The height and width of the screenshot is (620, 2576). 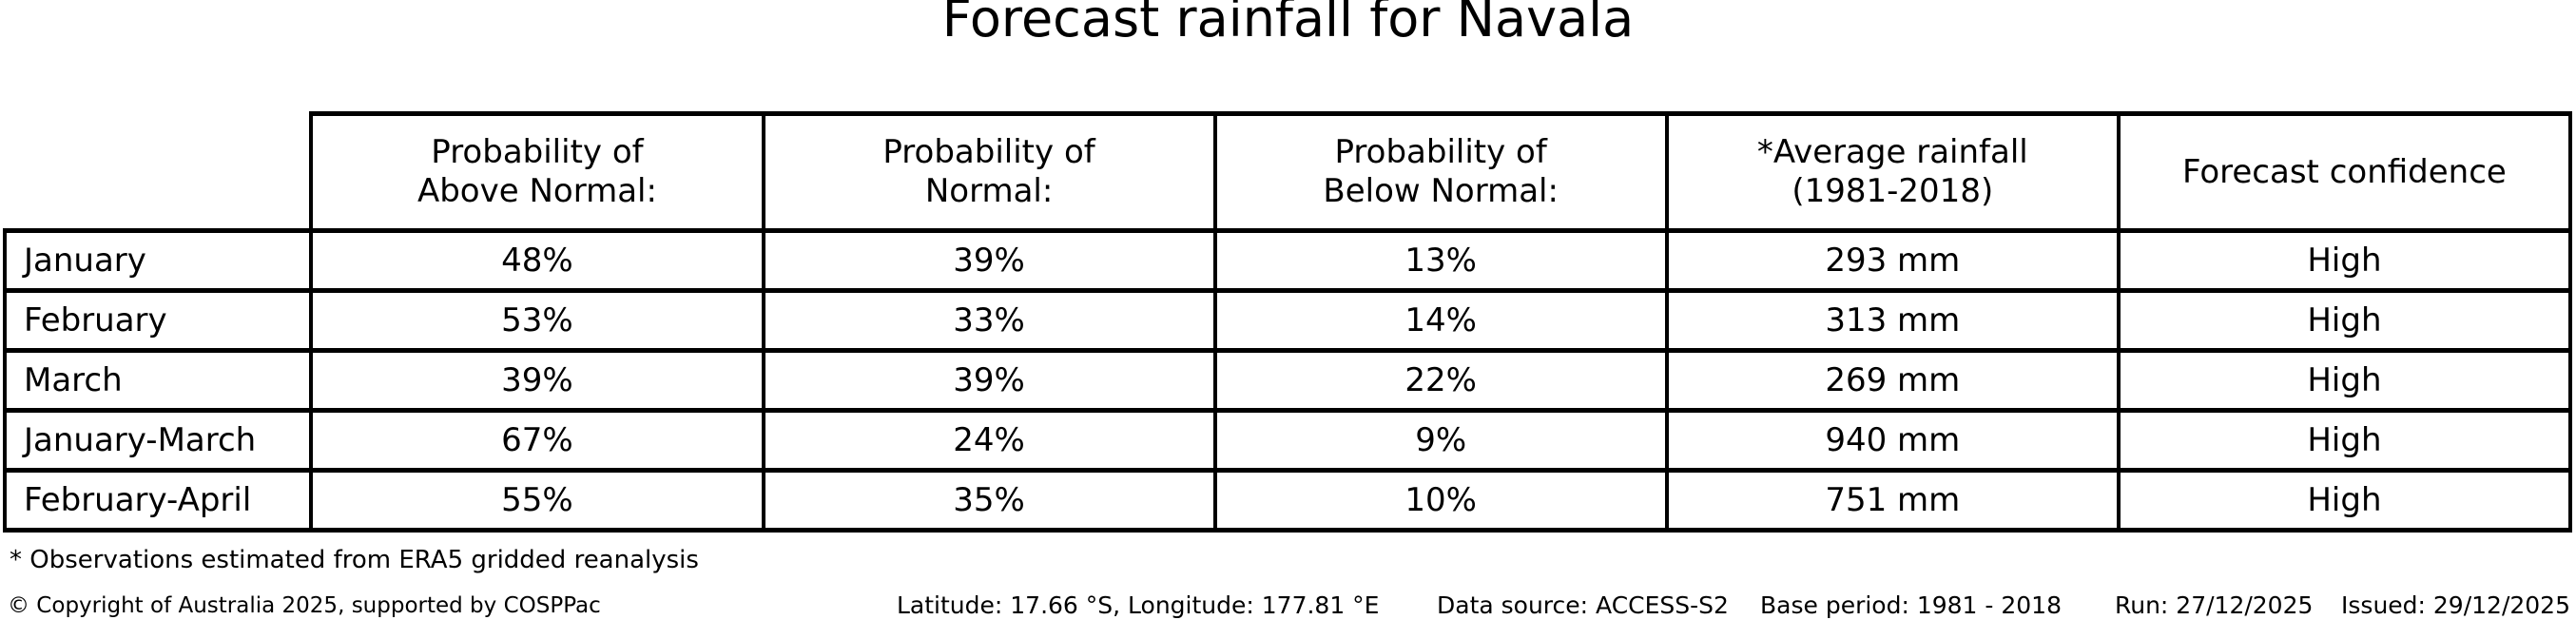 I want to click on table-cell: 940 mm, so click(x=1892, y=440).